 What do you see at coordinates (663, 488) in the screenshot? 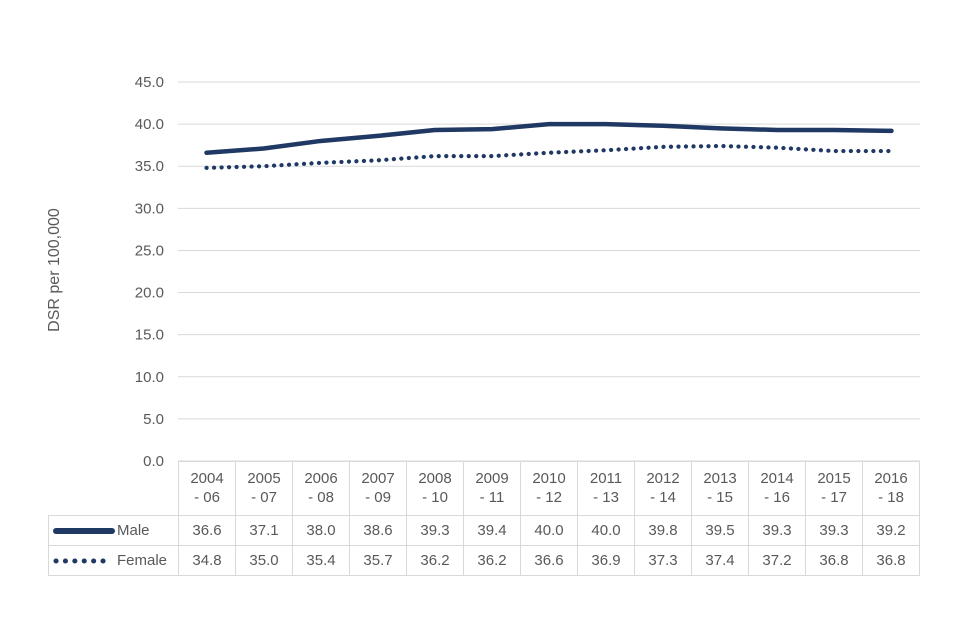
I see `year-header-cell: 2012- 14` at bounding box center [663, 488].